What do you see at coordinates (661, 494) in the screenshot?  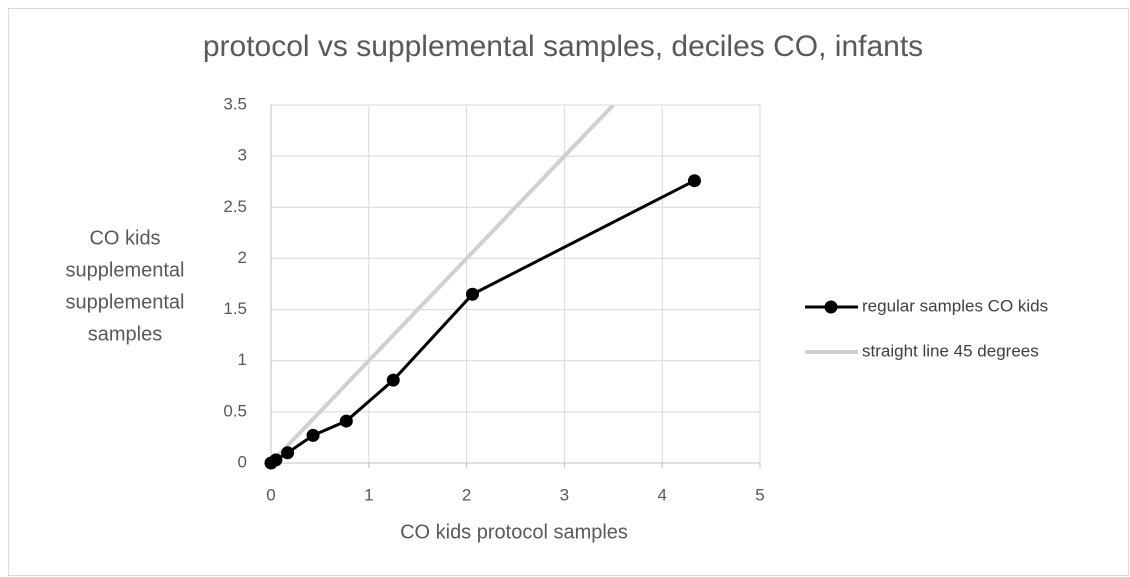 I see `x-tick-label: 4` at bounding box center [661, 494].